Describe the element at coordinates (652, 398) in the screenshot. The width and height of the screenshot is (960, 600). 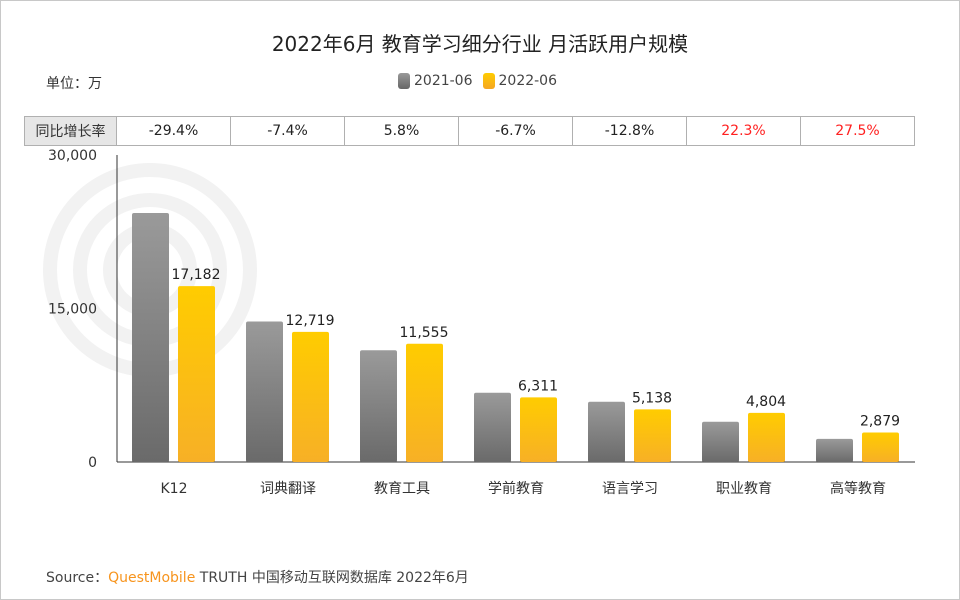
I see `data-label-2022: 5,138` at that location.